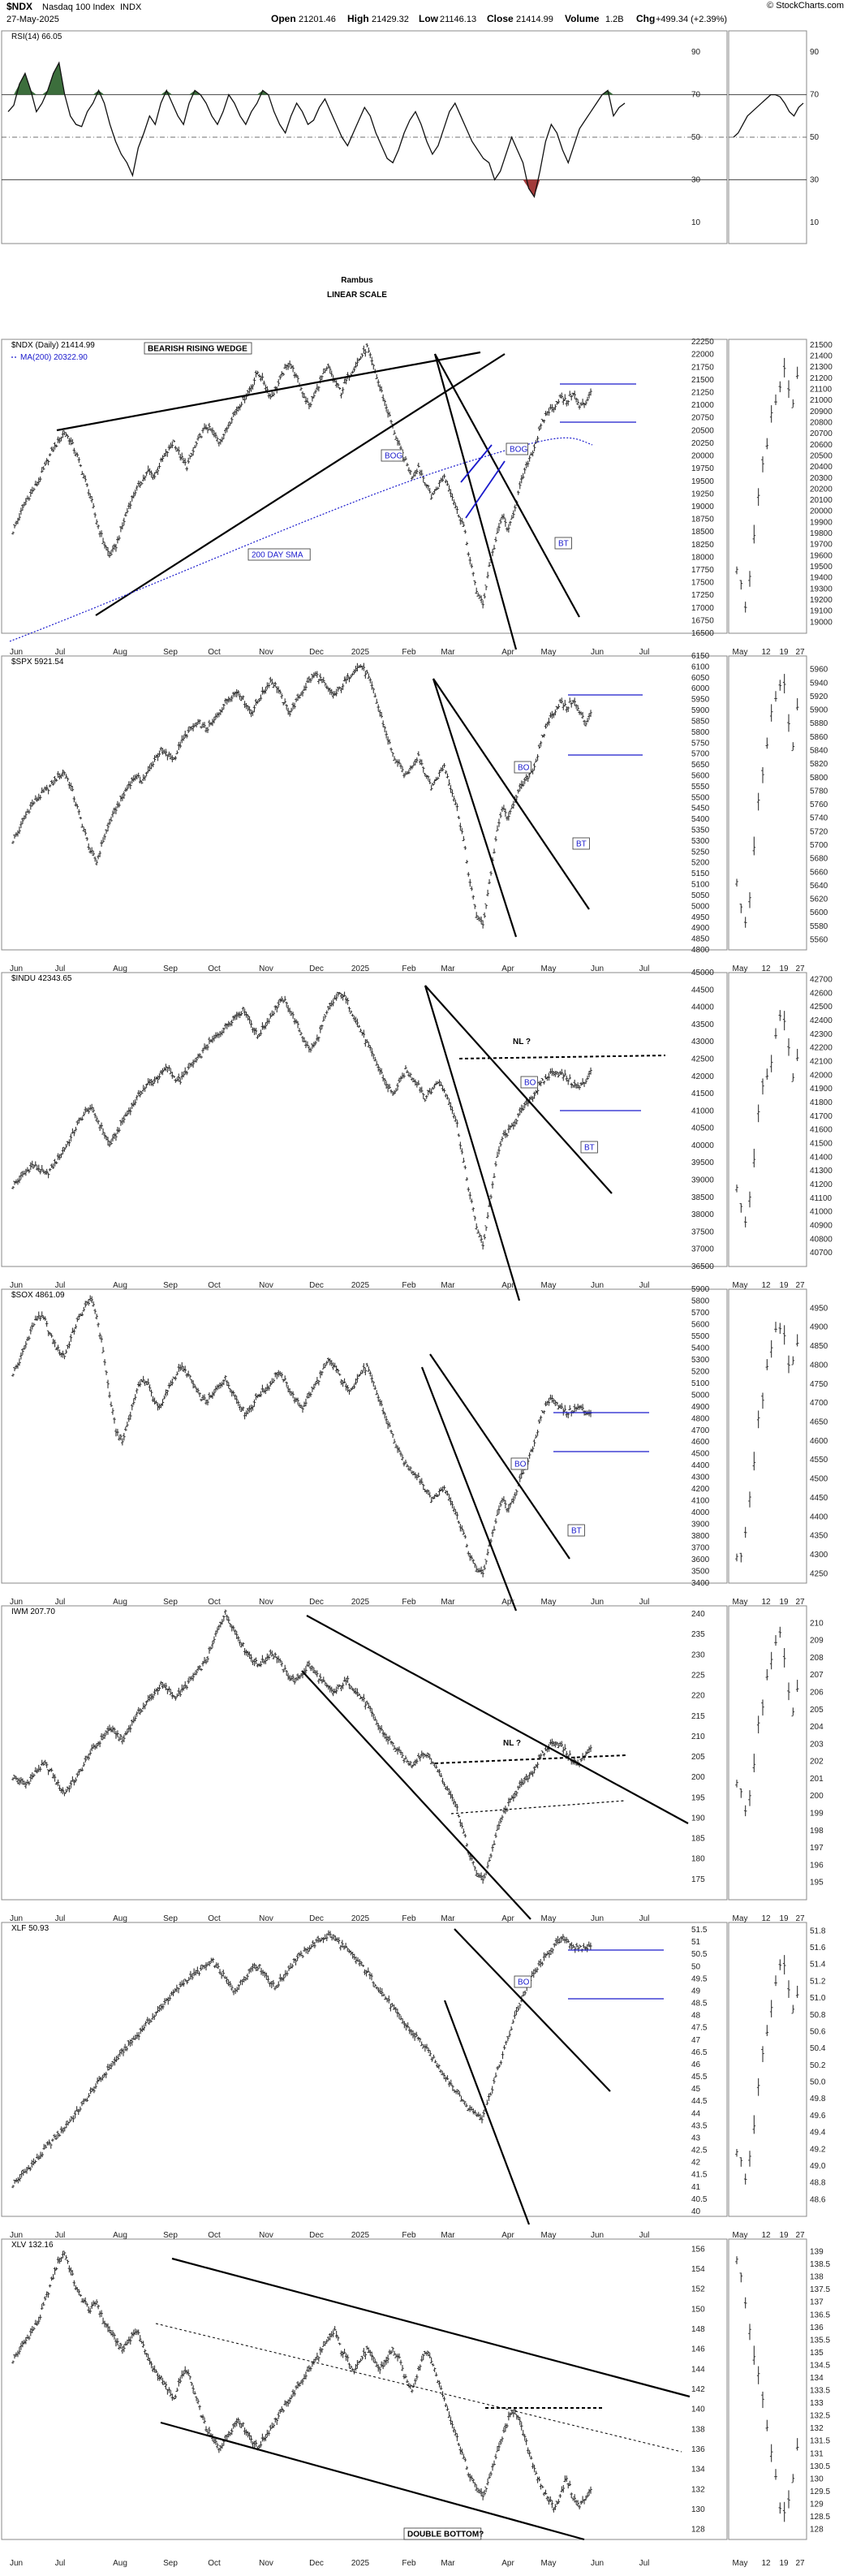  What do you see at coordinates (819, 791) in the screenshot?
I see `panel-2-zoom-tick-11: 5780` at bounding box center [819, 791].